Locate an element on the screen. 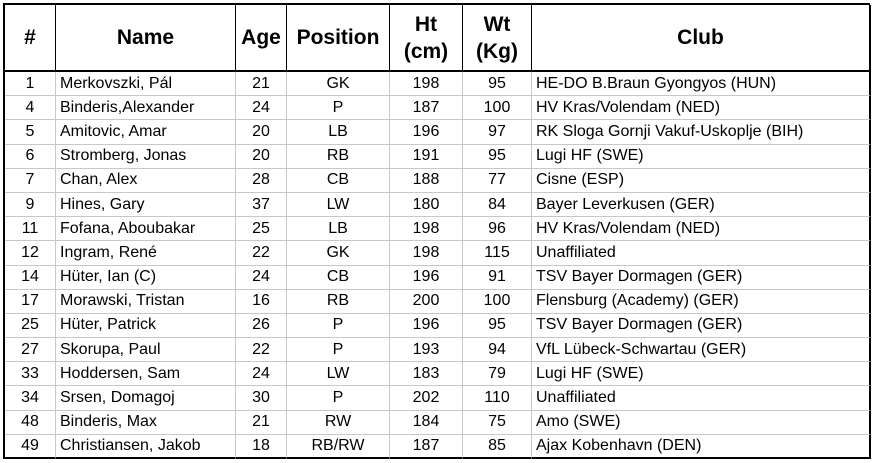 The height and width of the screenshot is (463, 875). cell-name: Merkovszki, Pál is located at coordinates (146, 84).